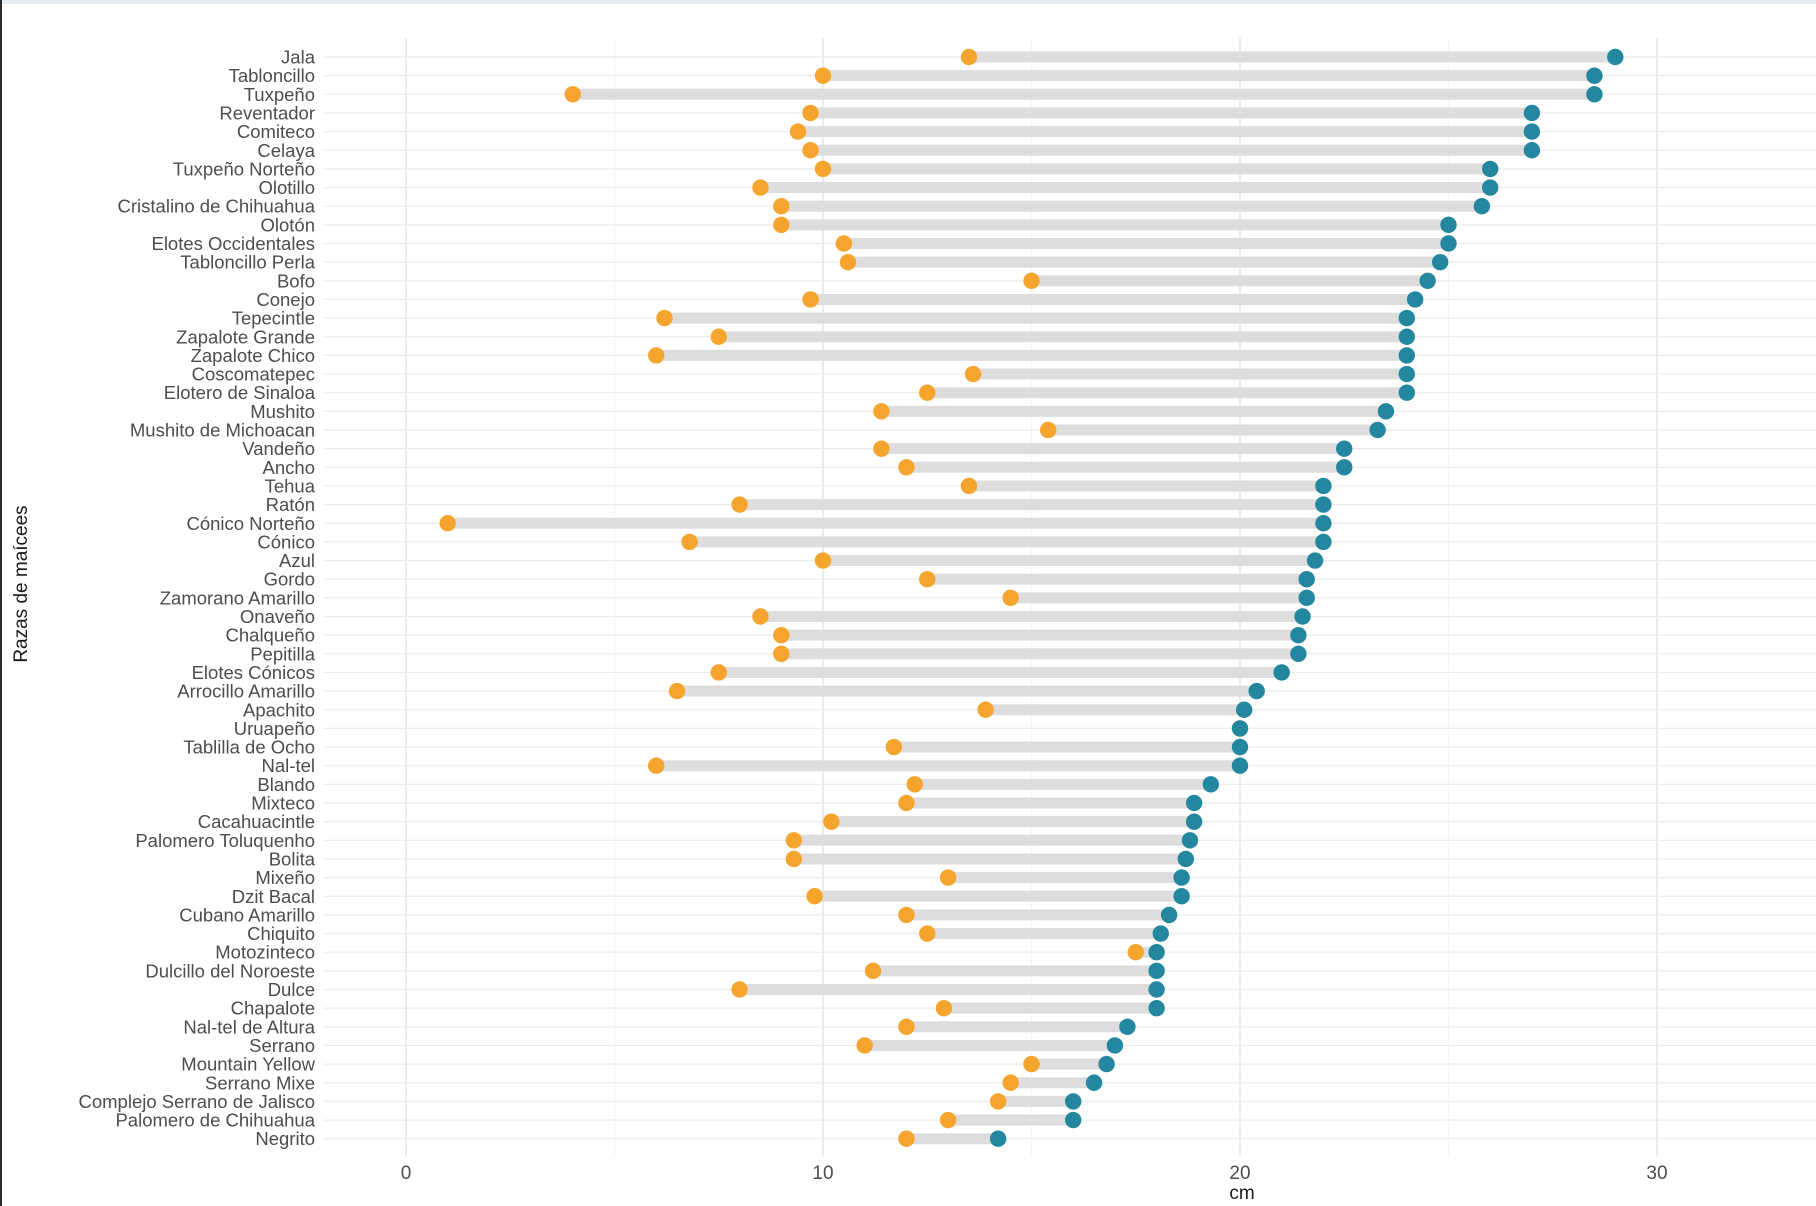 This screenshot has width=1816, height=1206. Describe the element at coordinates (282, 411) in the screenshot. I see `category-label: Mushito` at that location.